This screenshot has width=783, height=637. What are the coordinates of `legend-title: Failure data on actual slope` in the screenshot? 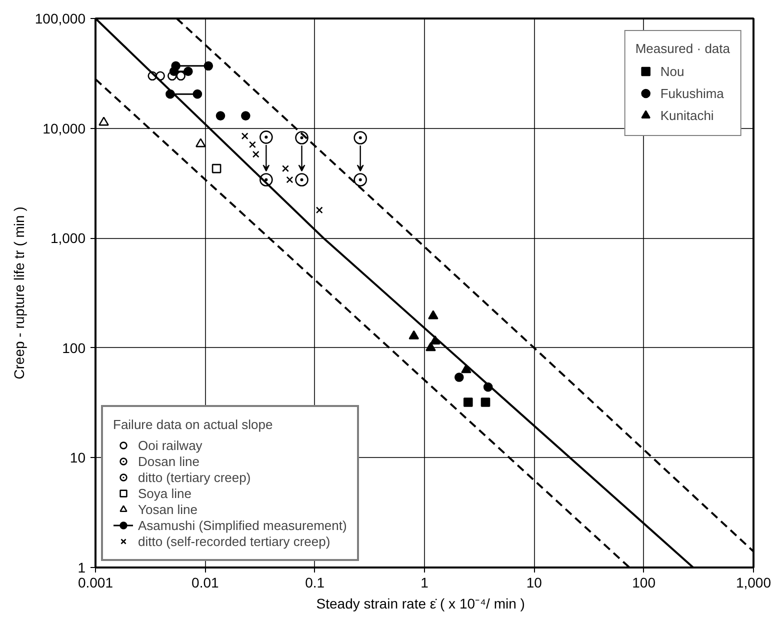 It's located at (193, 424).